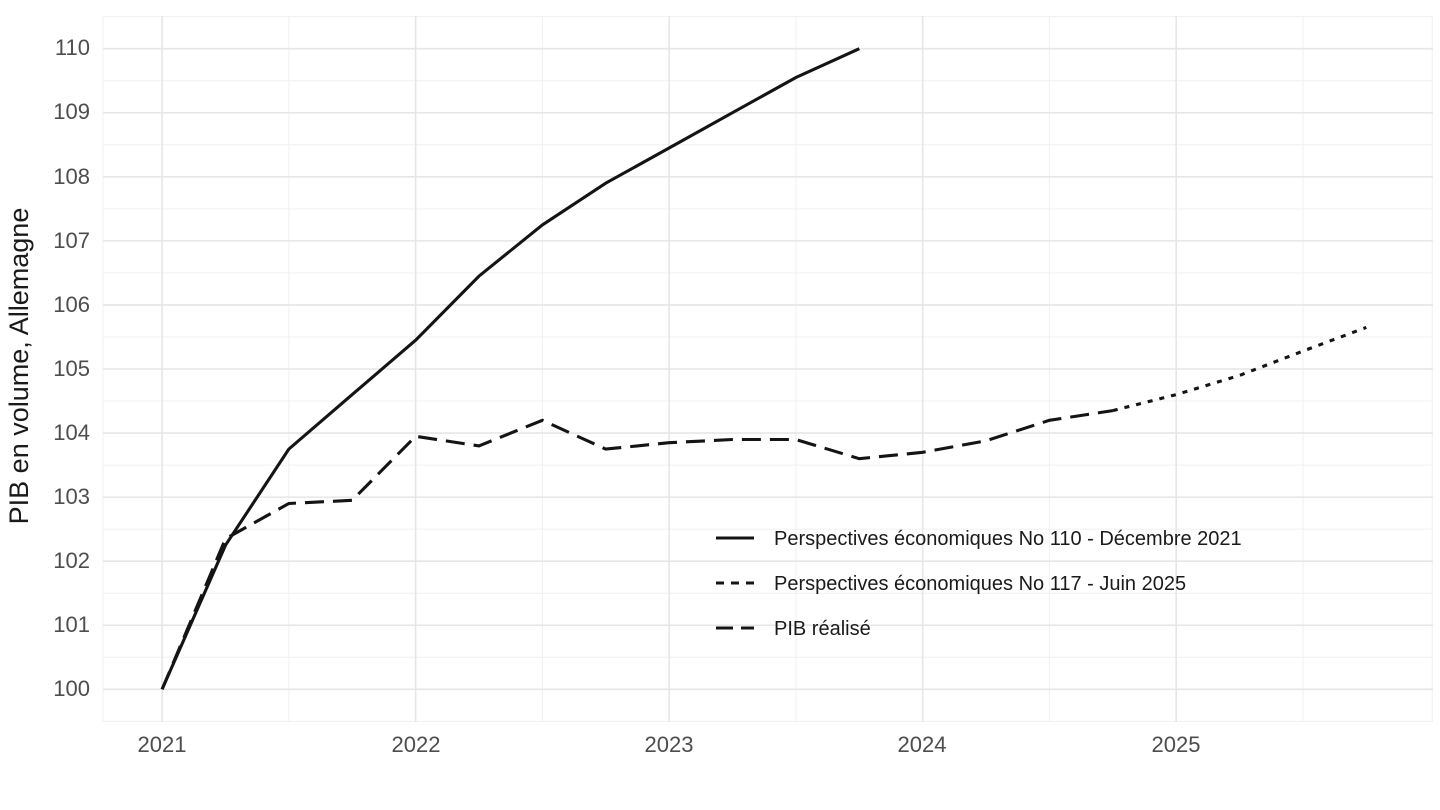 This screenshot has width=1440, height=810. Describe the element at coordinates (71, 111) in the screenshot. I see `y-tick-109: 109` at that location.